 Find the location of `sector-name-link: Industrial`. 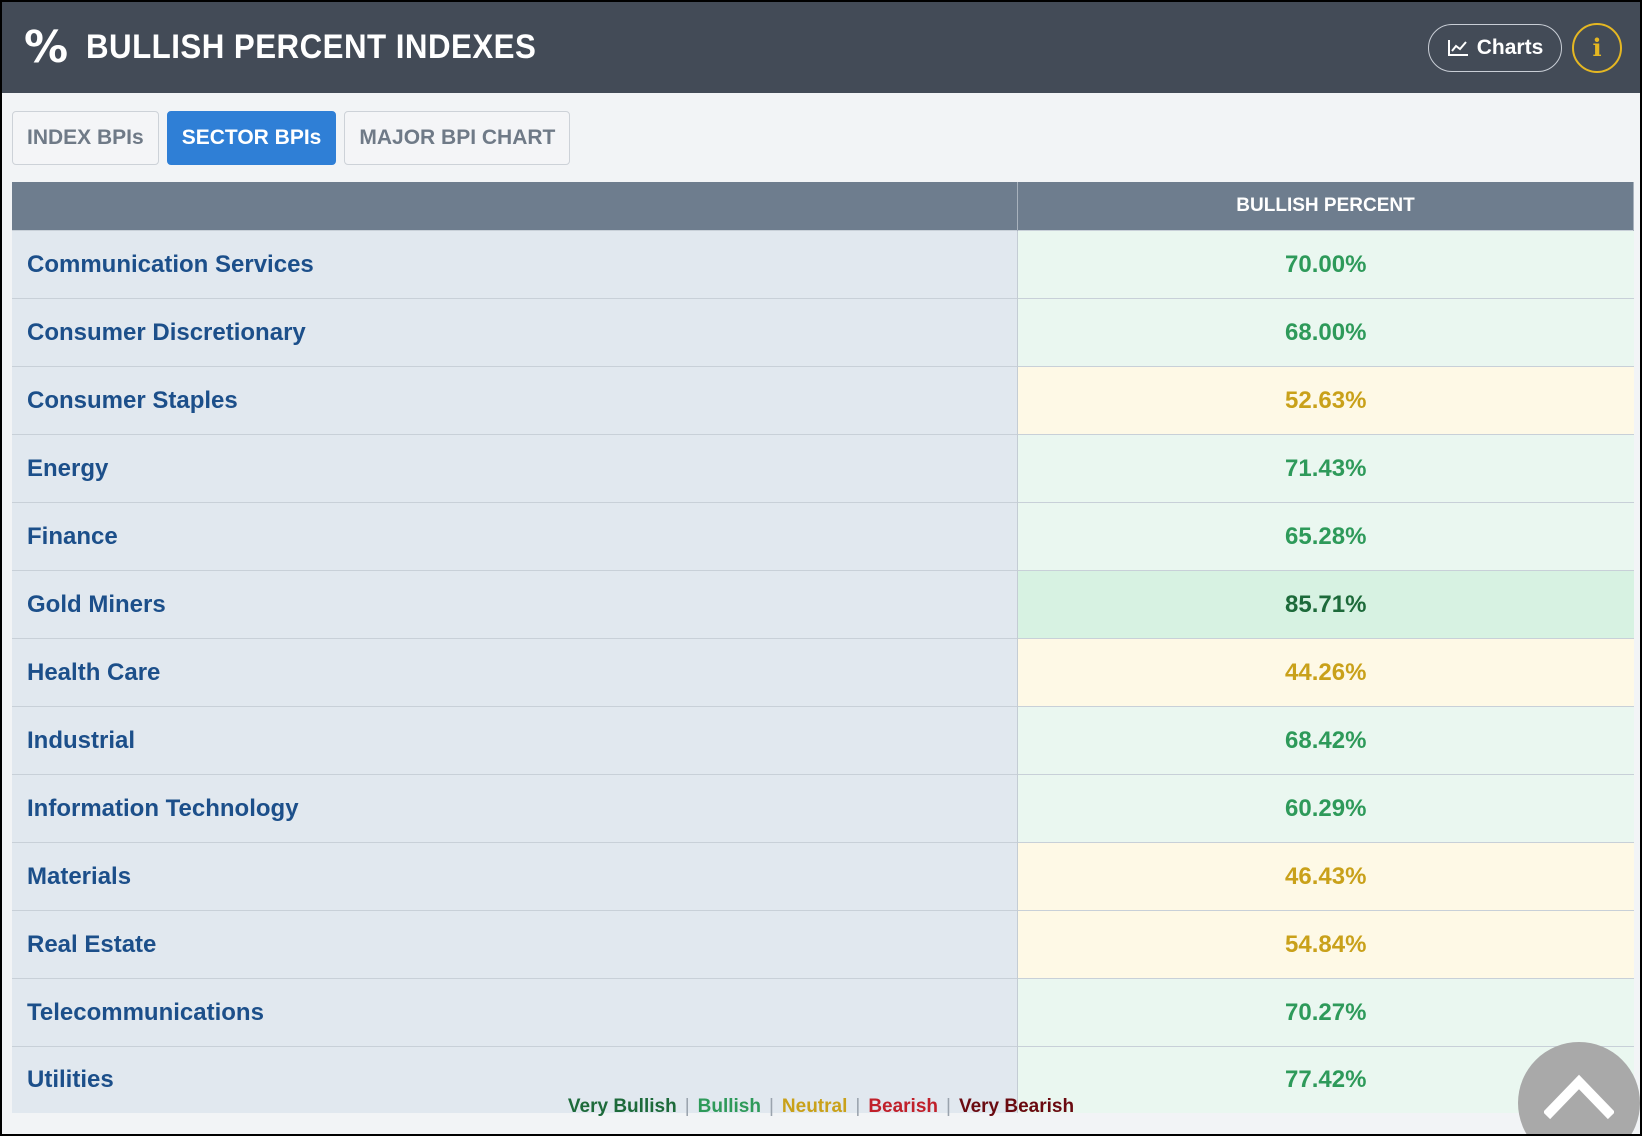

sector-name-link: Industrial is located at coordinates (515, 740).